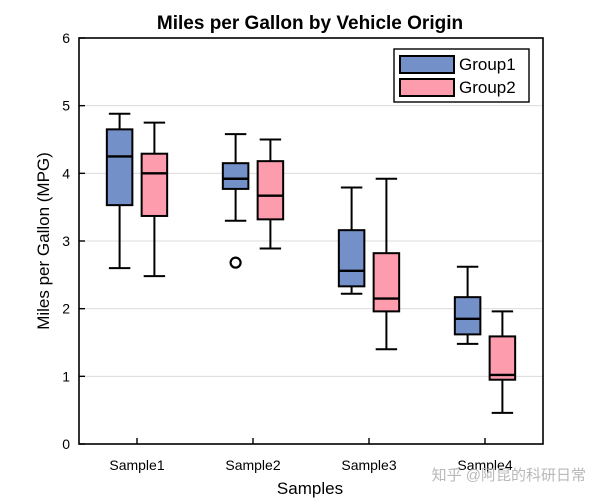 This screenshot has height=499, width=600. I want to click on legend-label-group2: Group2, so click(487, 87).